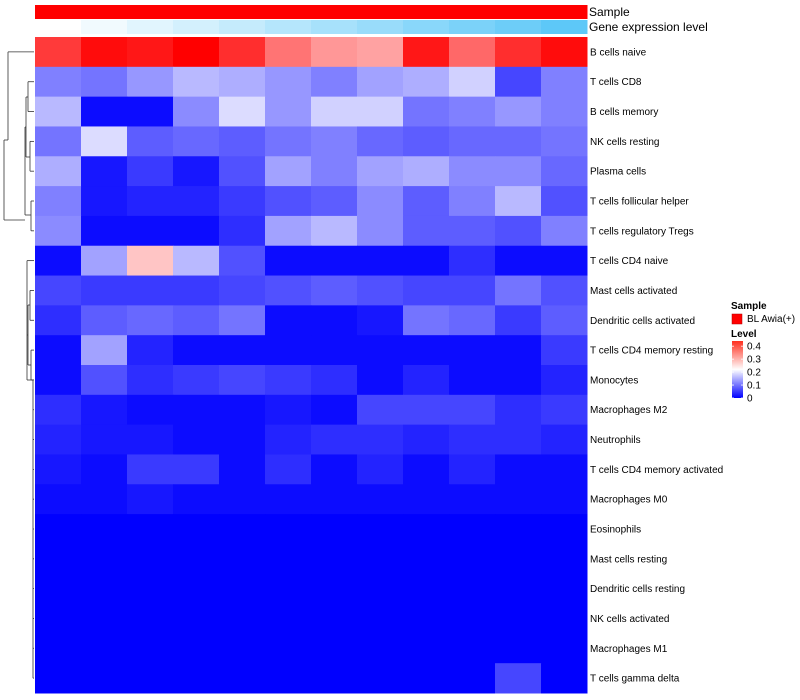 Image resolution: width=800 pixels, height=700 pixels. What do you see at coordinates (615, 440) in the screenshot?
I see `row-label: Neutrophils` at bounding box center [615, 440].